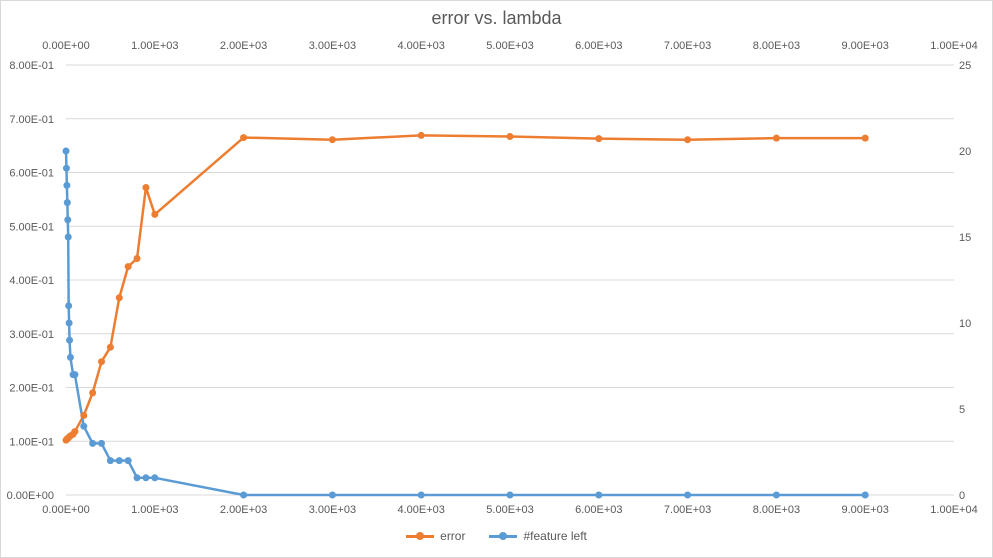 Image resolution: width=993 pixels, height=558 pixels. I want to click on top-tick-label: 9.00E+03, so click(864, 46).